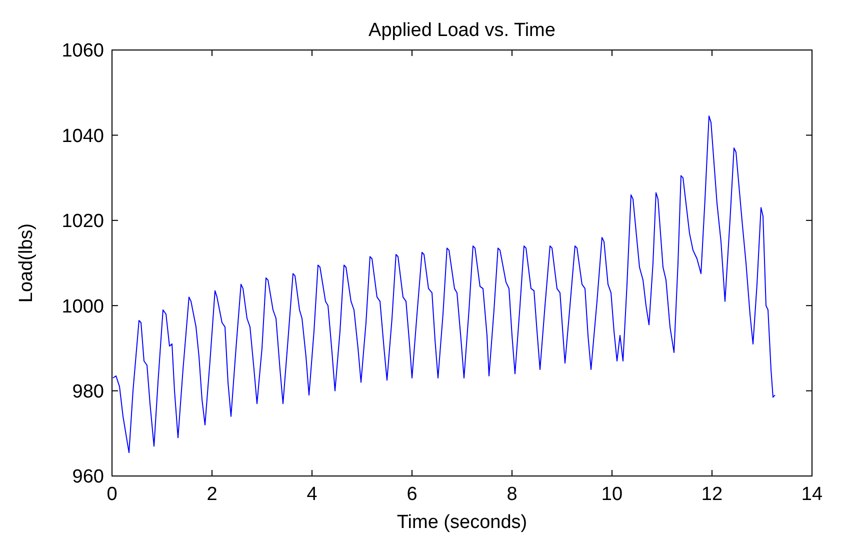  Describe the element at coordinates (112, 494) in the screenshot. I see `x-tick-label: 0` at that location.